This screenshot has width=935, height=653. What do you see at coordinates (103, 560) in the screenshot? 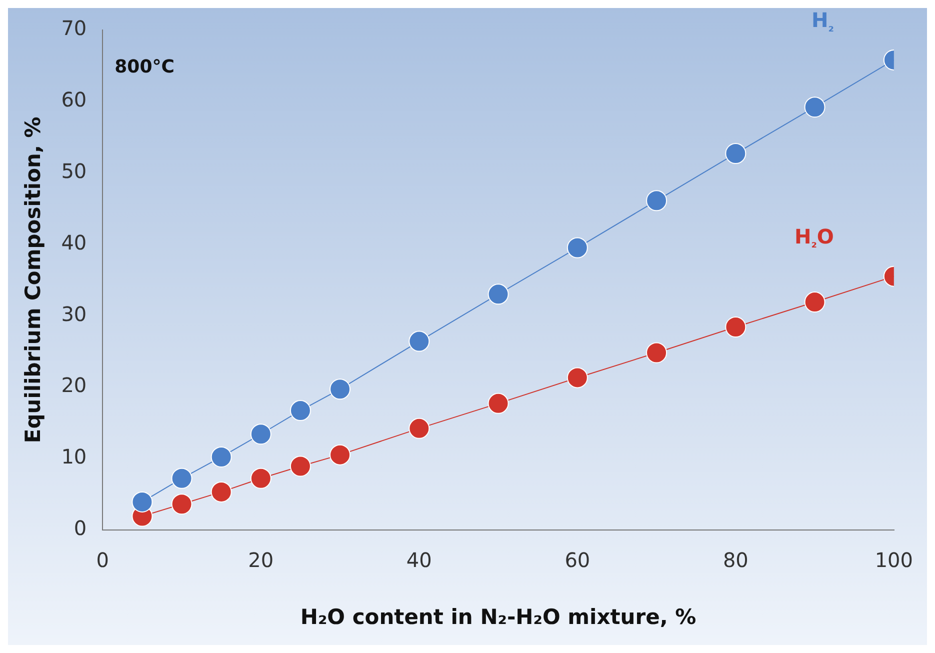
I see `x-tick-label: 0` at bounding box center [103, 560].